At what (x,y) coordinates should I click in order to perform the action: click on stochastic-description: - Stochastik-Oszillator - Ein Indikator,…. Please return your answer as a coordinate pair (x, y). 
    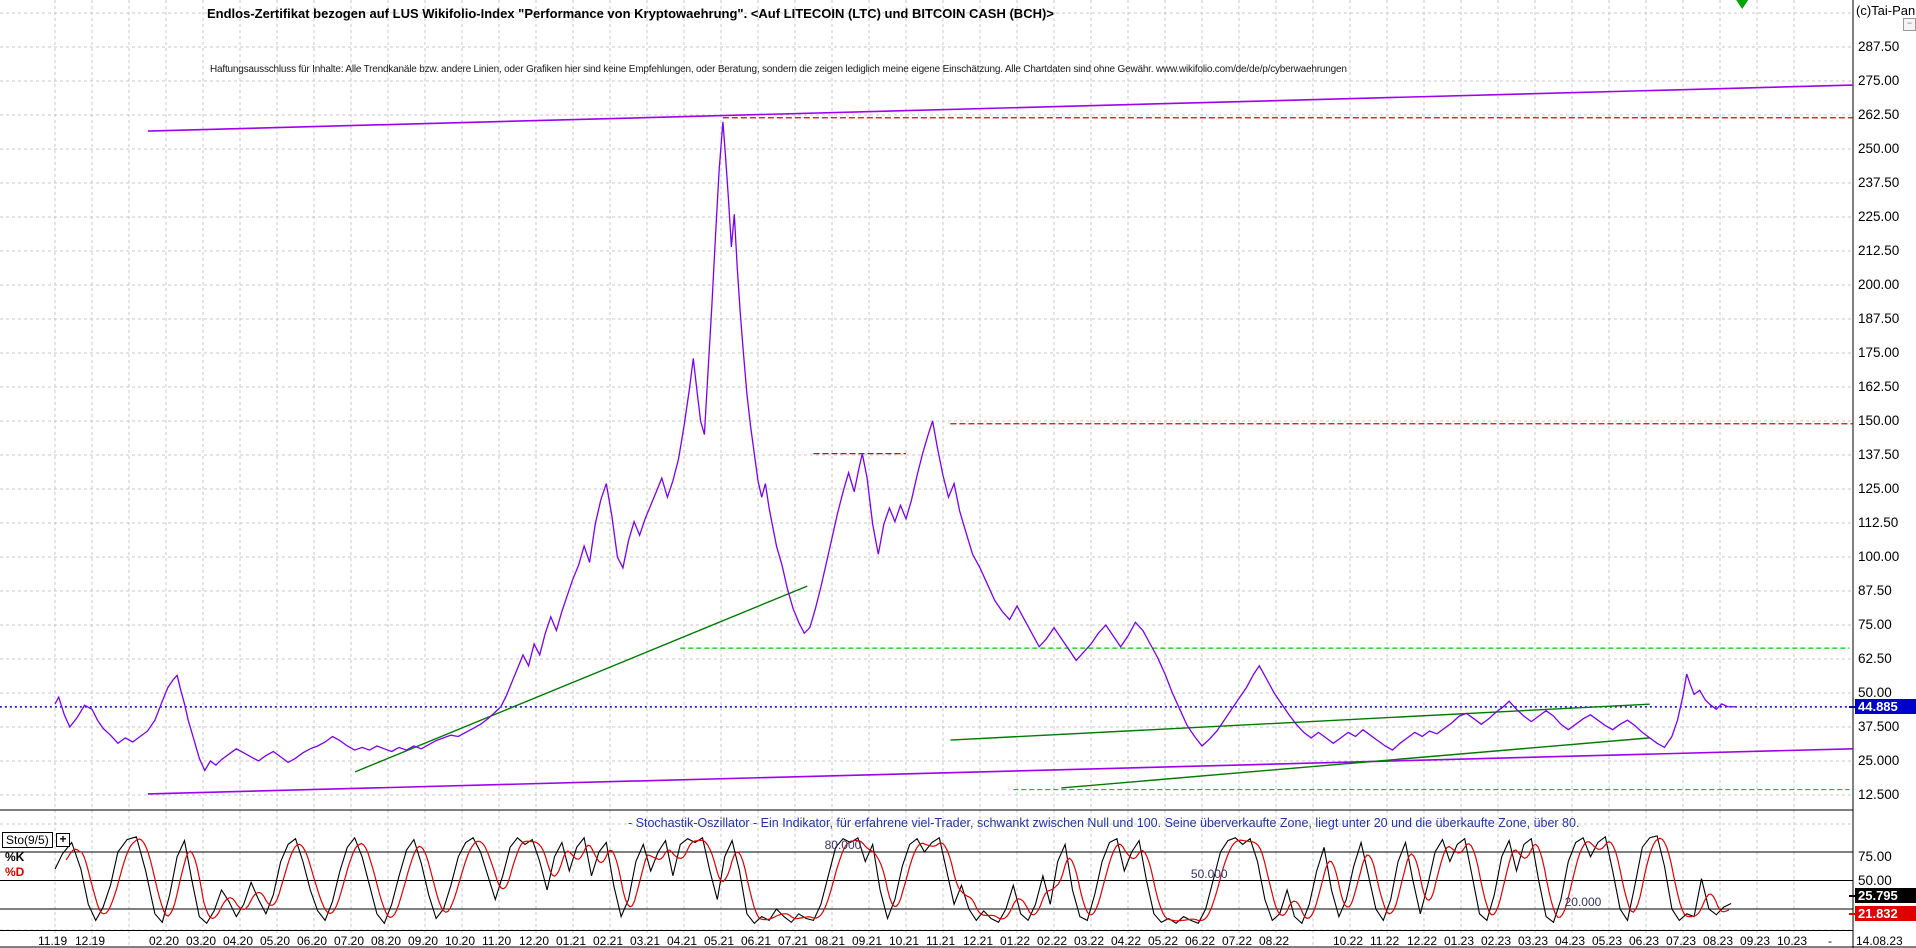
    Looking at the image, I should click on (1104, 823).